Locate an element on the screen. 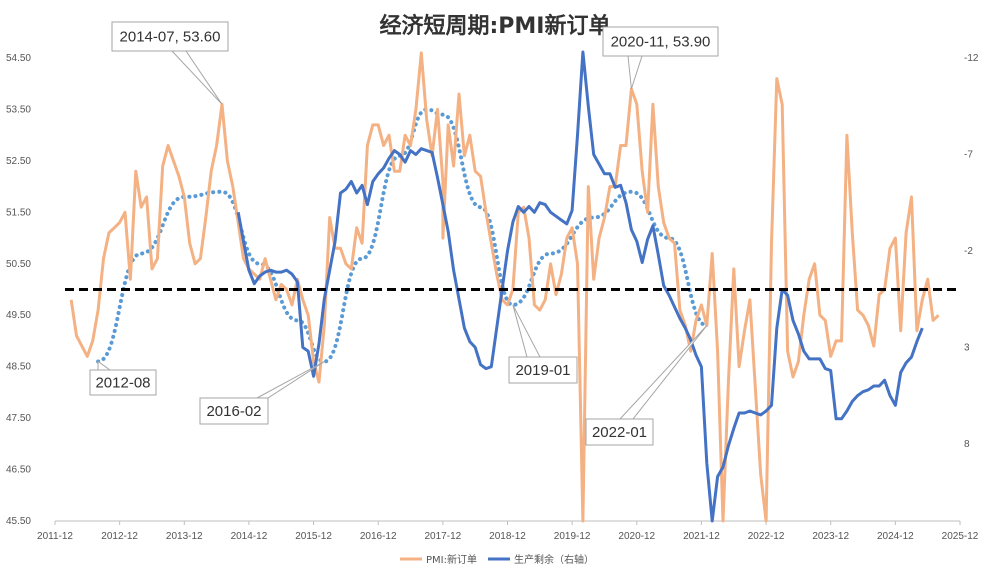  y-left-tick-label: 48.50 is located at coordinates (18, 367).